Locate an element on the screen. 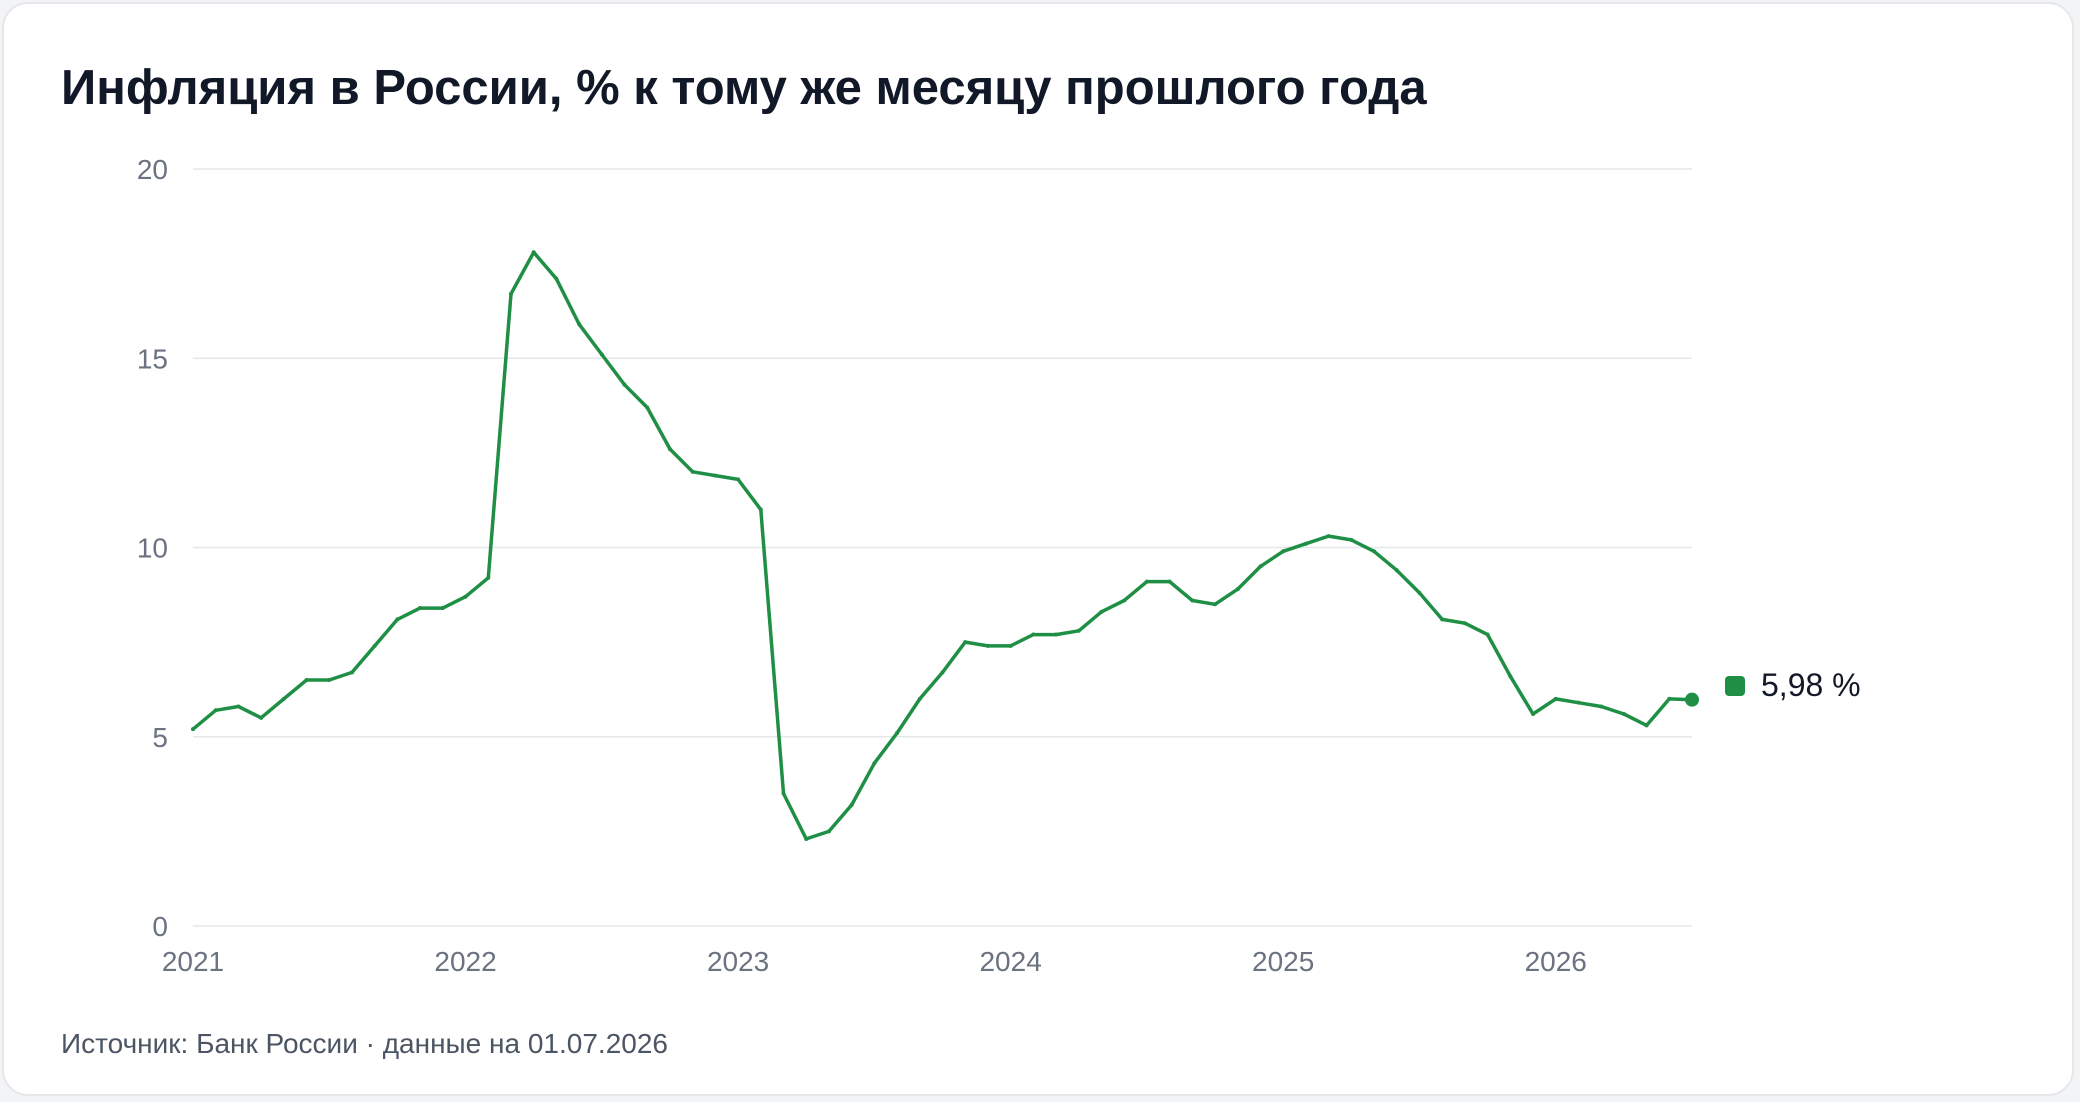 The image size is (2080, 1102). x-axis-ticks: 2021 2022 2023 2024 2025 2026 is located at coordinates (874, 961).